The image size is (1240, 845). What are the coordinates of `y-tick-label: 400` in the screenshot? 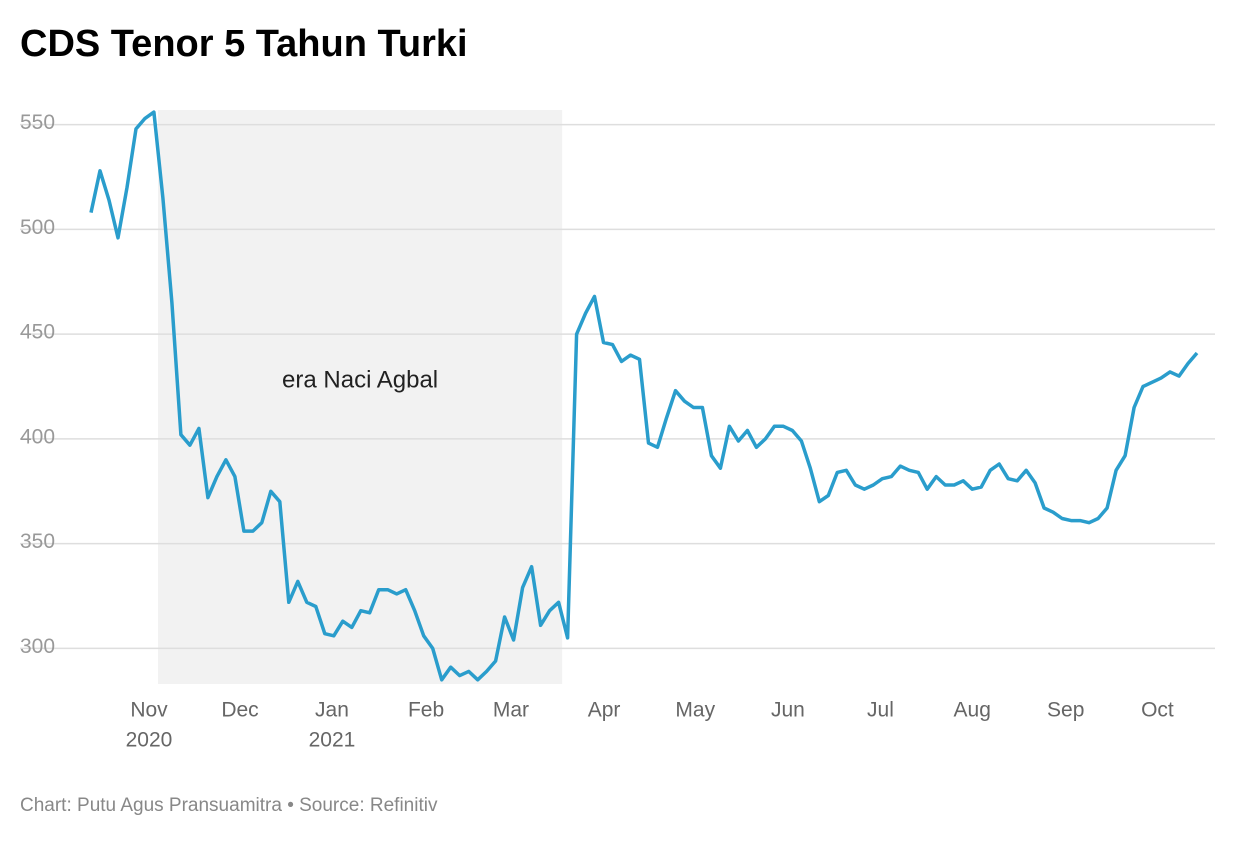 It's located at (37, 436).